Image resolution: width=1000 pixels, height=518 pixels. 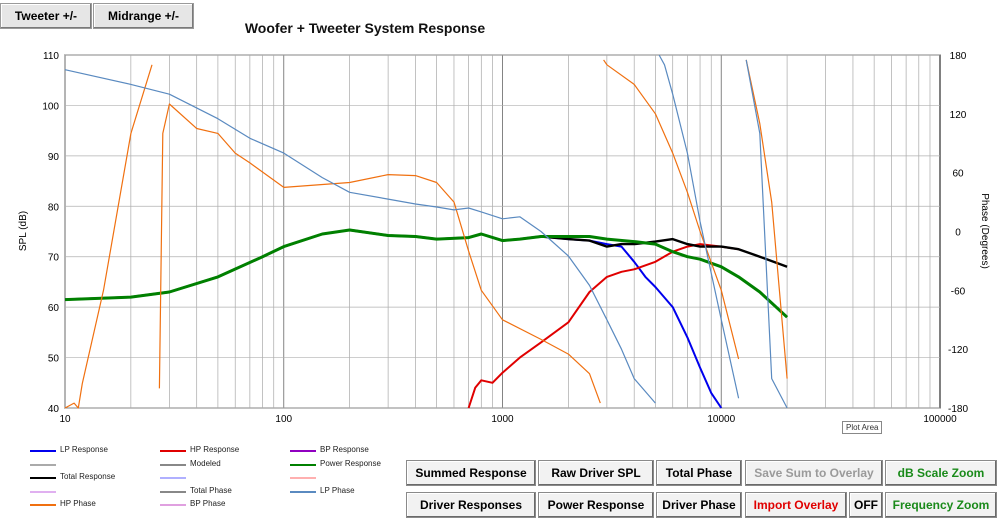 What do you see at coordinates (54, 207) in the screenshot?
I see `y-tick-label: 80` at bounding box center [54, 207].